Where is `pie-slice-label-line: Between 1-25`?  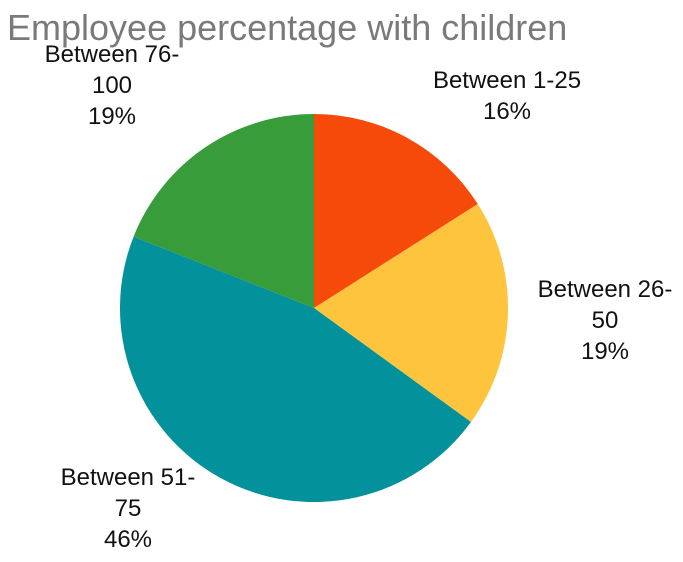
pie-slice-label-line: Between 1-25 is located at coordinates (507, 80).